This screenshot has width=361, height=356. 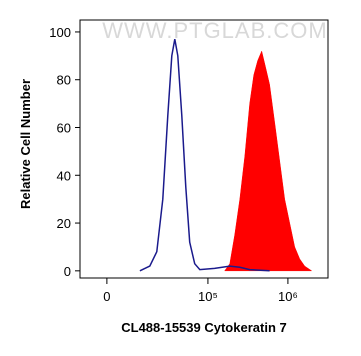 What do you see at coordinates (214, 30) in the screenshot?
I see `watermark: WWW.PTGLAB.COM` at bounding box center [214, 30].